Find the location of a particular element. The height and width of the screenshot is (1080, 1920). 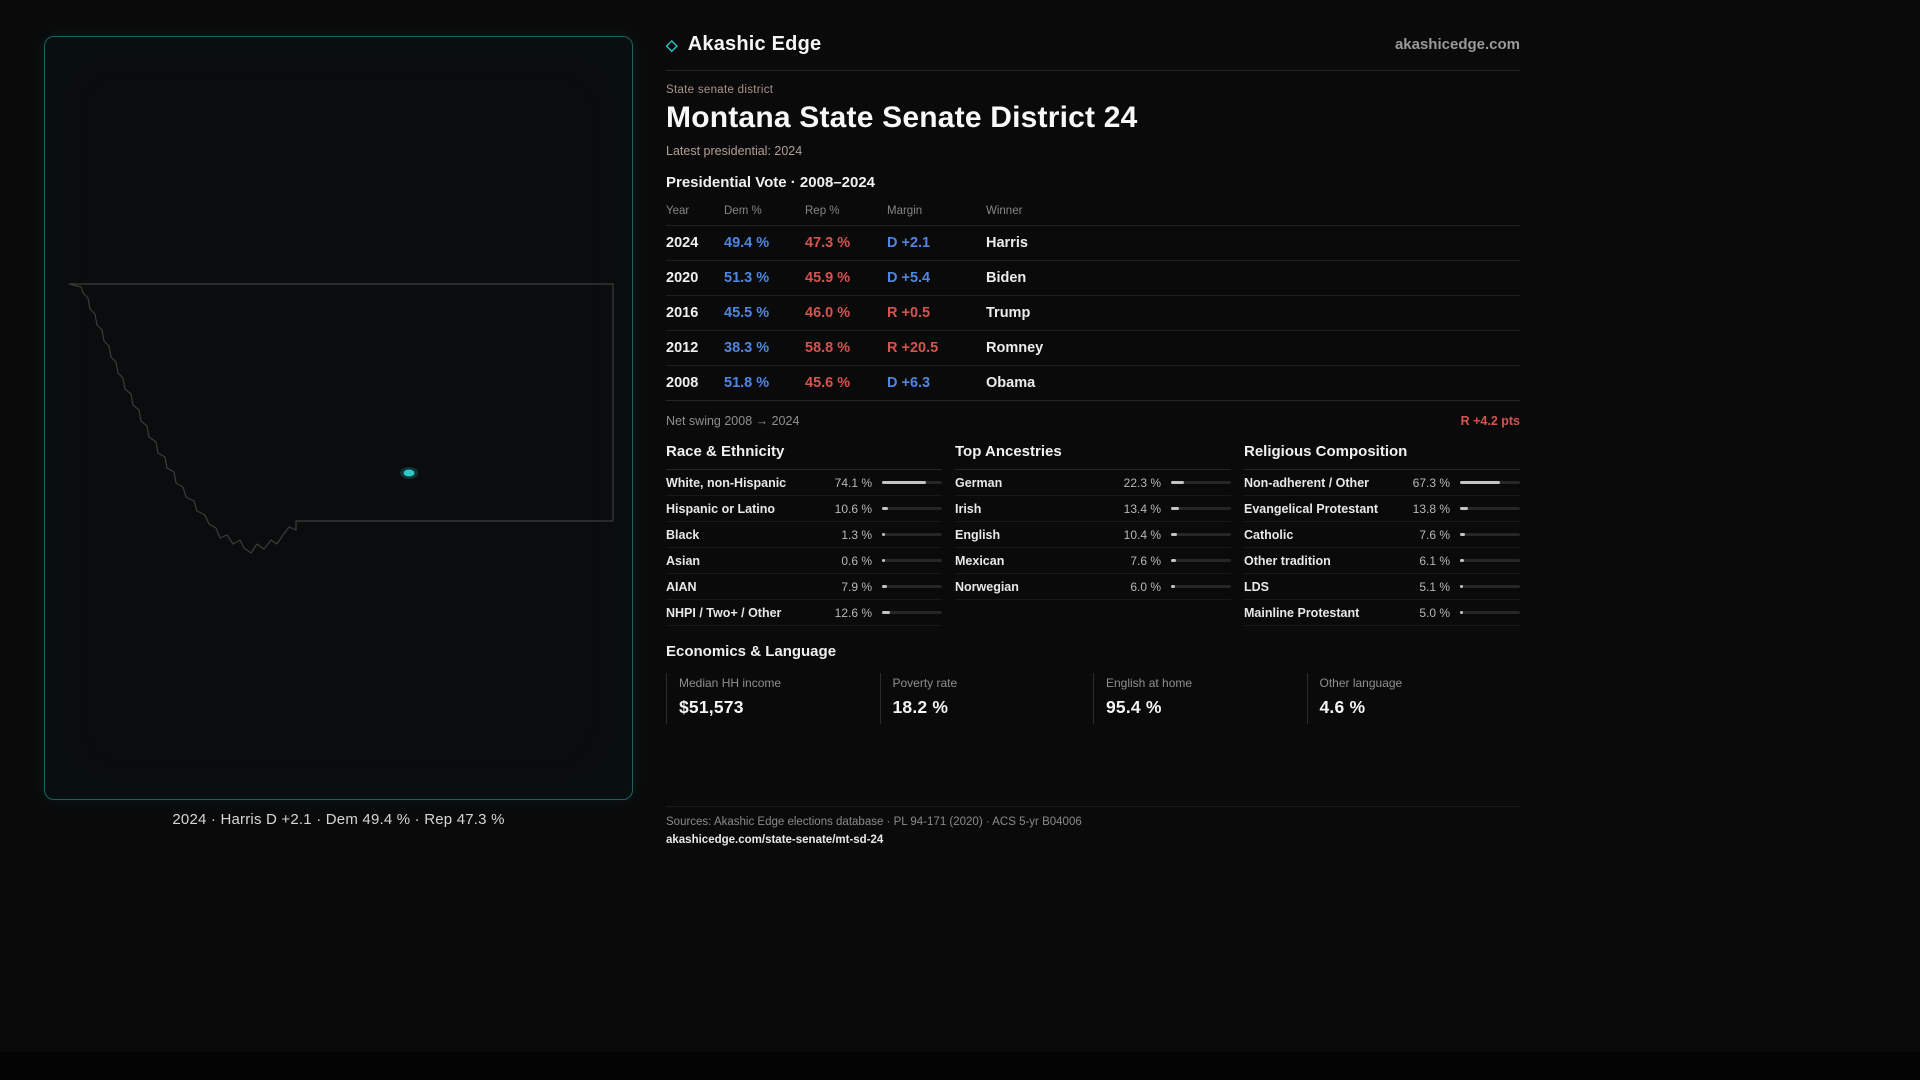

stat-value: $51,573 is located at coordinates (711, 707).